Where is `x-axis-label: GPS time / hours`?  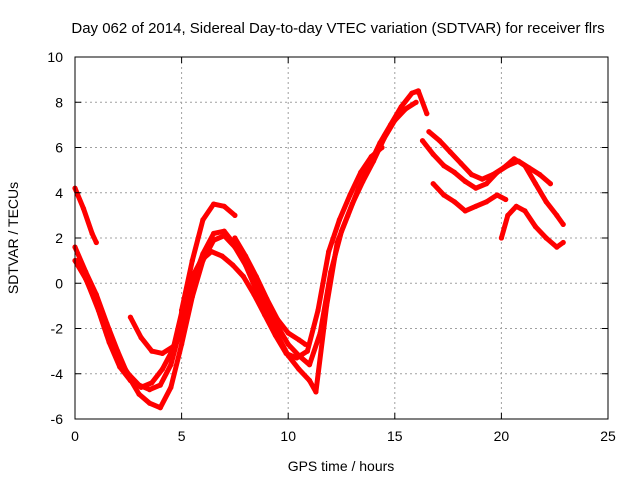
x-axis-label: GPS time / hours is located at coordinates (341, 466).